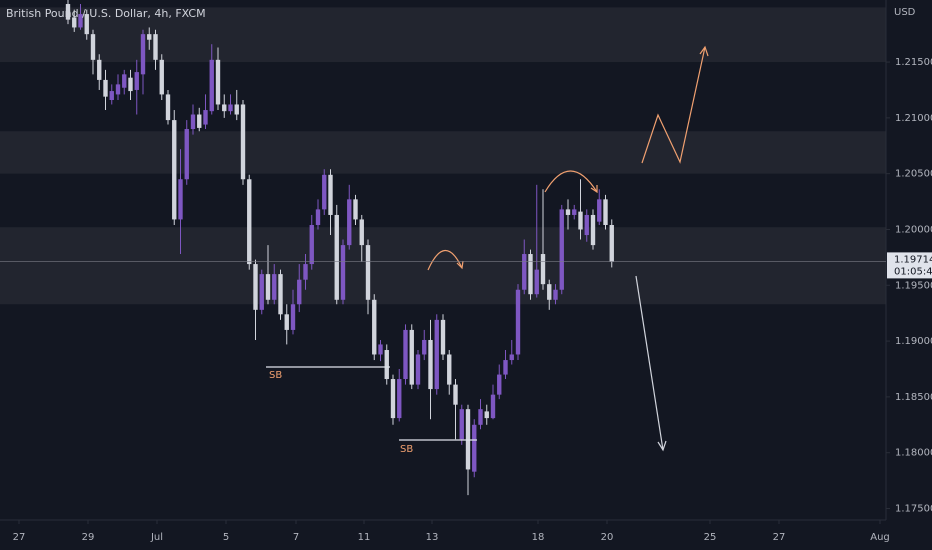 This screenshot has height=550, width=932. I want to click on x-tick-label: 5, so click(226, 537).